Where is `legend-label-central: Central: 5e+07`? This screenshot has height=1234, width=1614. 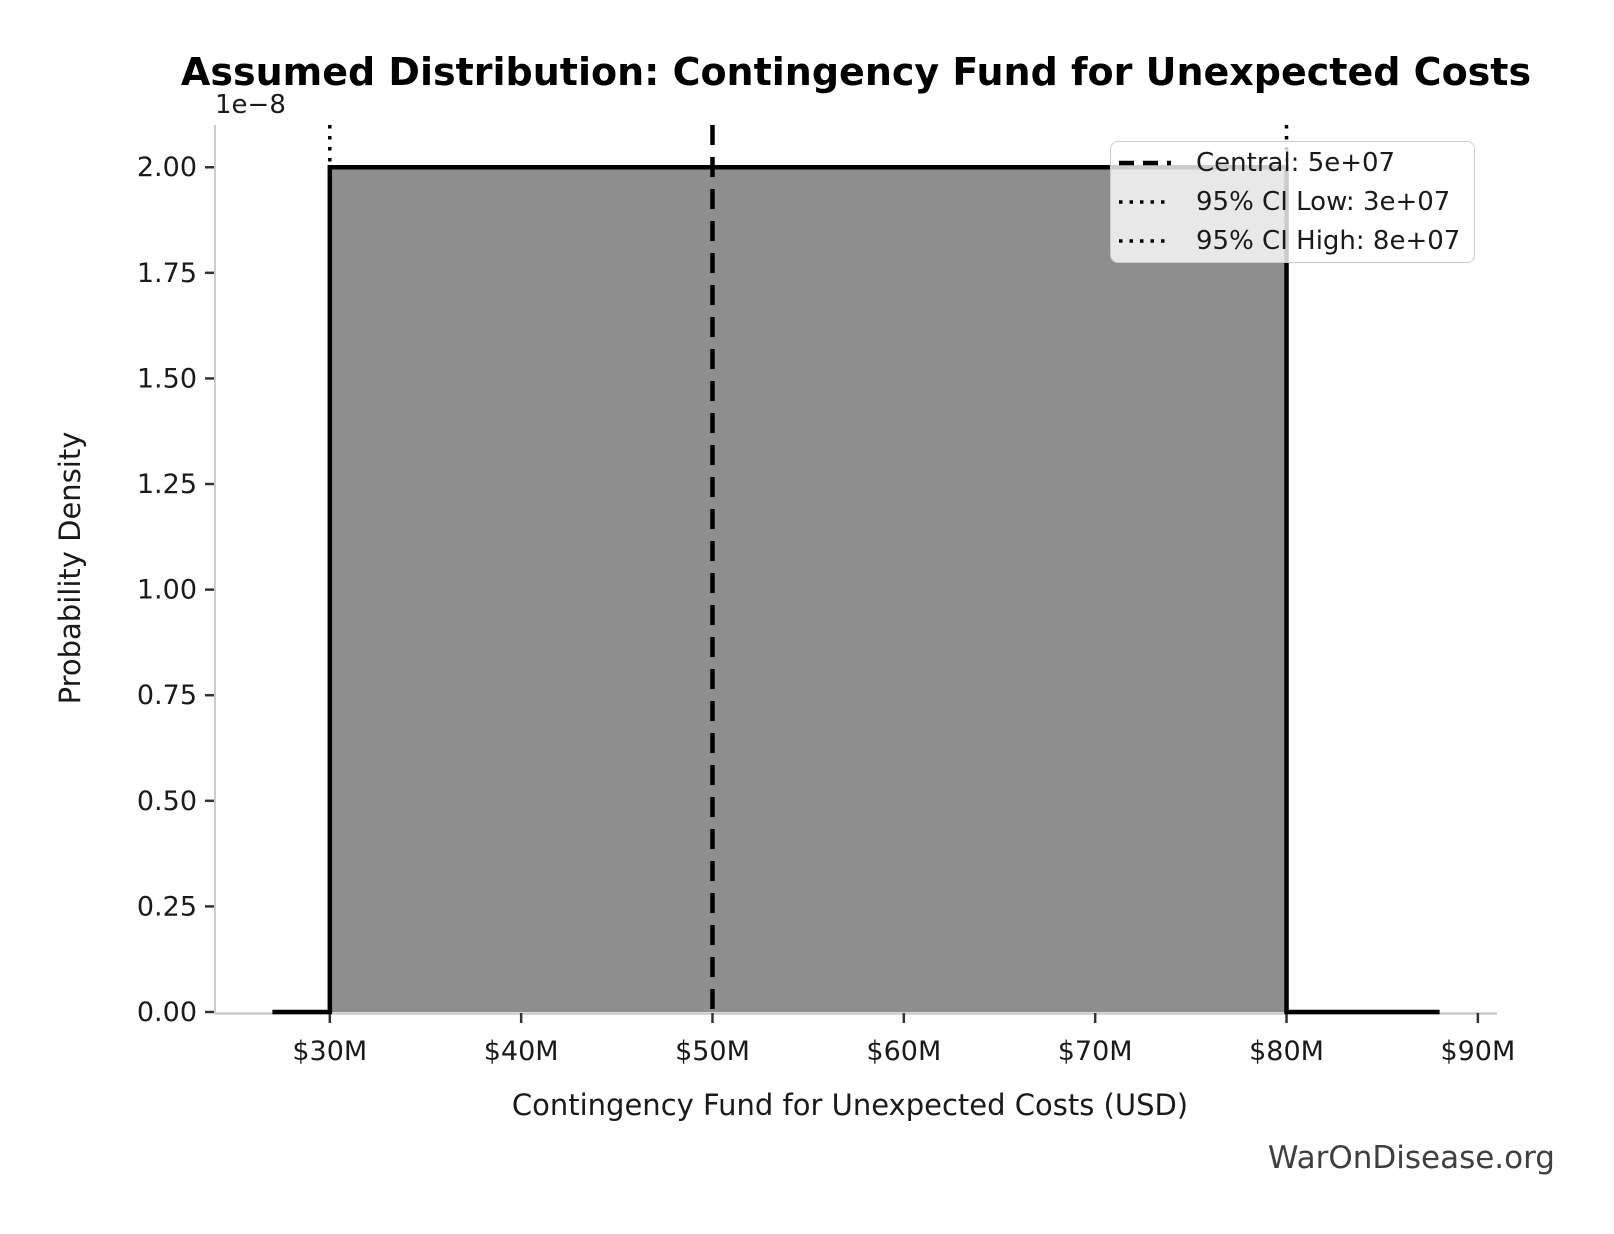
legend-label-central: Central: 5e+07 is located at coordinates (1296, 163).